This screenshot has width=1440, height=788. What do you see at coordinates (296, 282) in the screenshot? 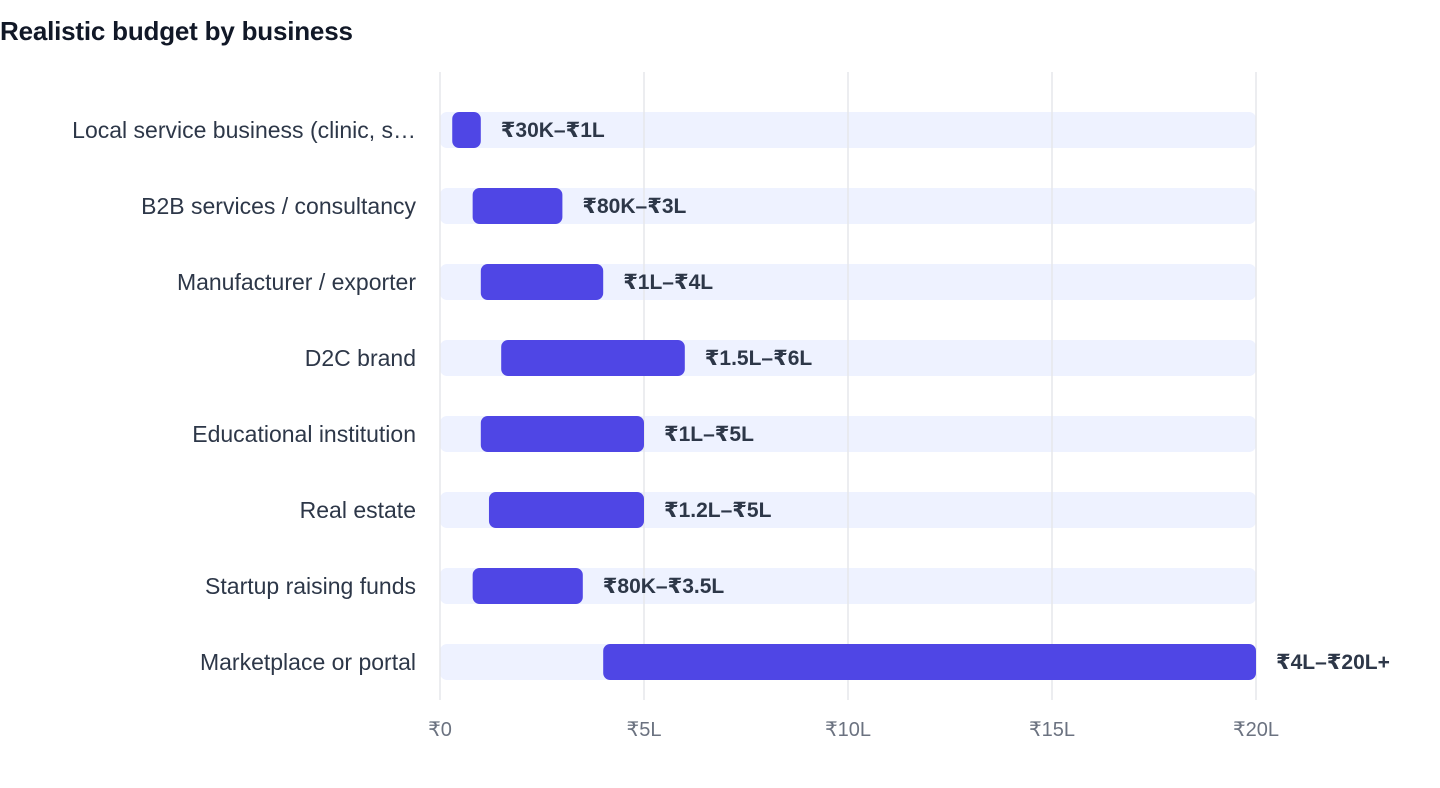
I see `category-label: Manufacturer / exporter` at bounding box center [296, 282].